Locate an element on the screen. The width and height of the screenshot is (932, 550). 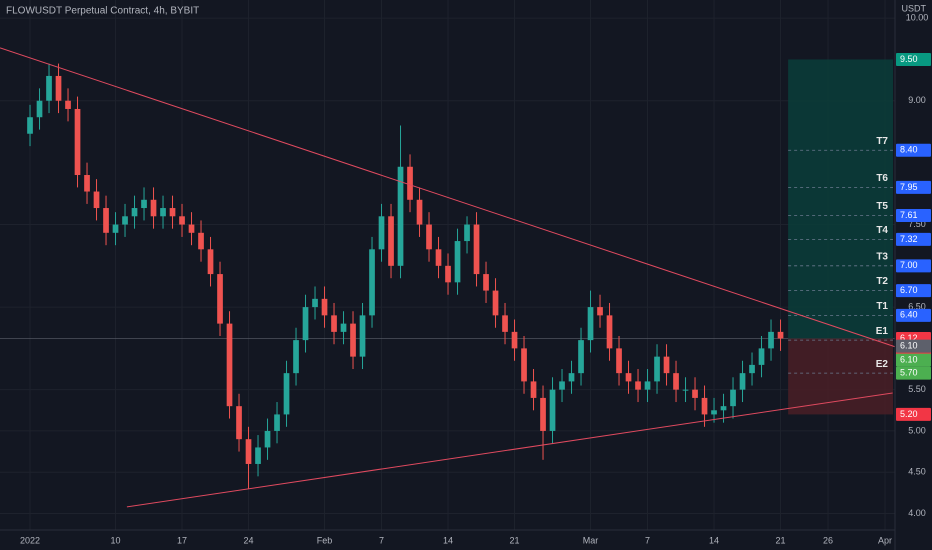
y-tick-label: 4.50 is located at coordinates (917, 472).